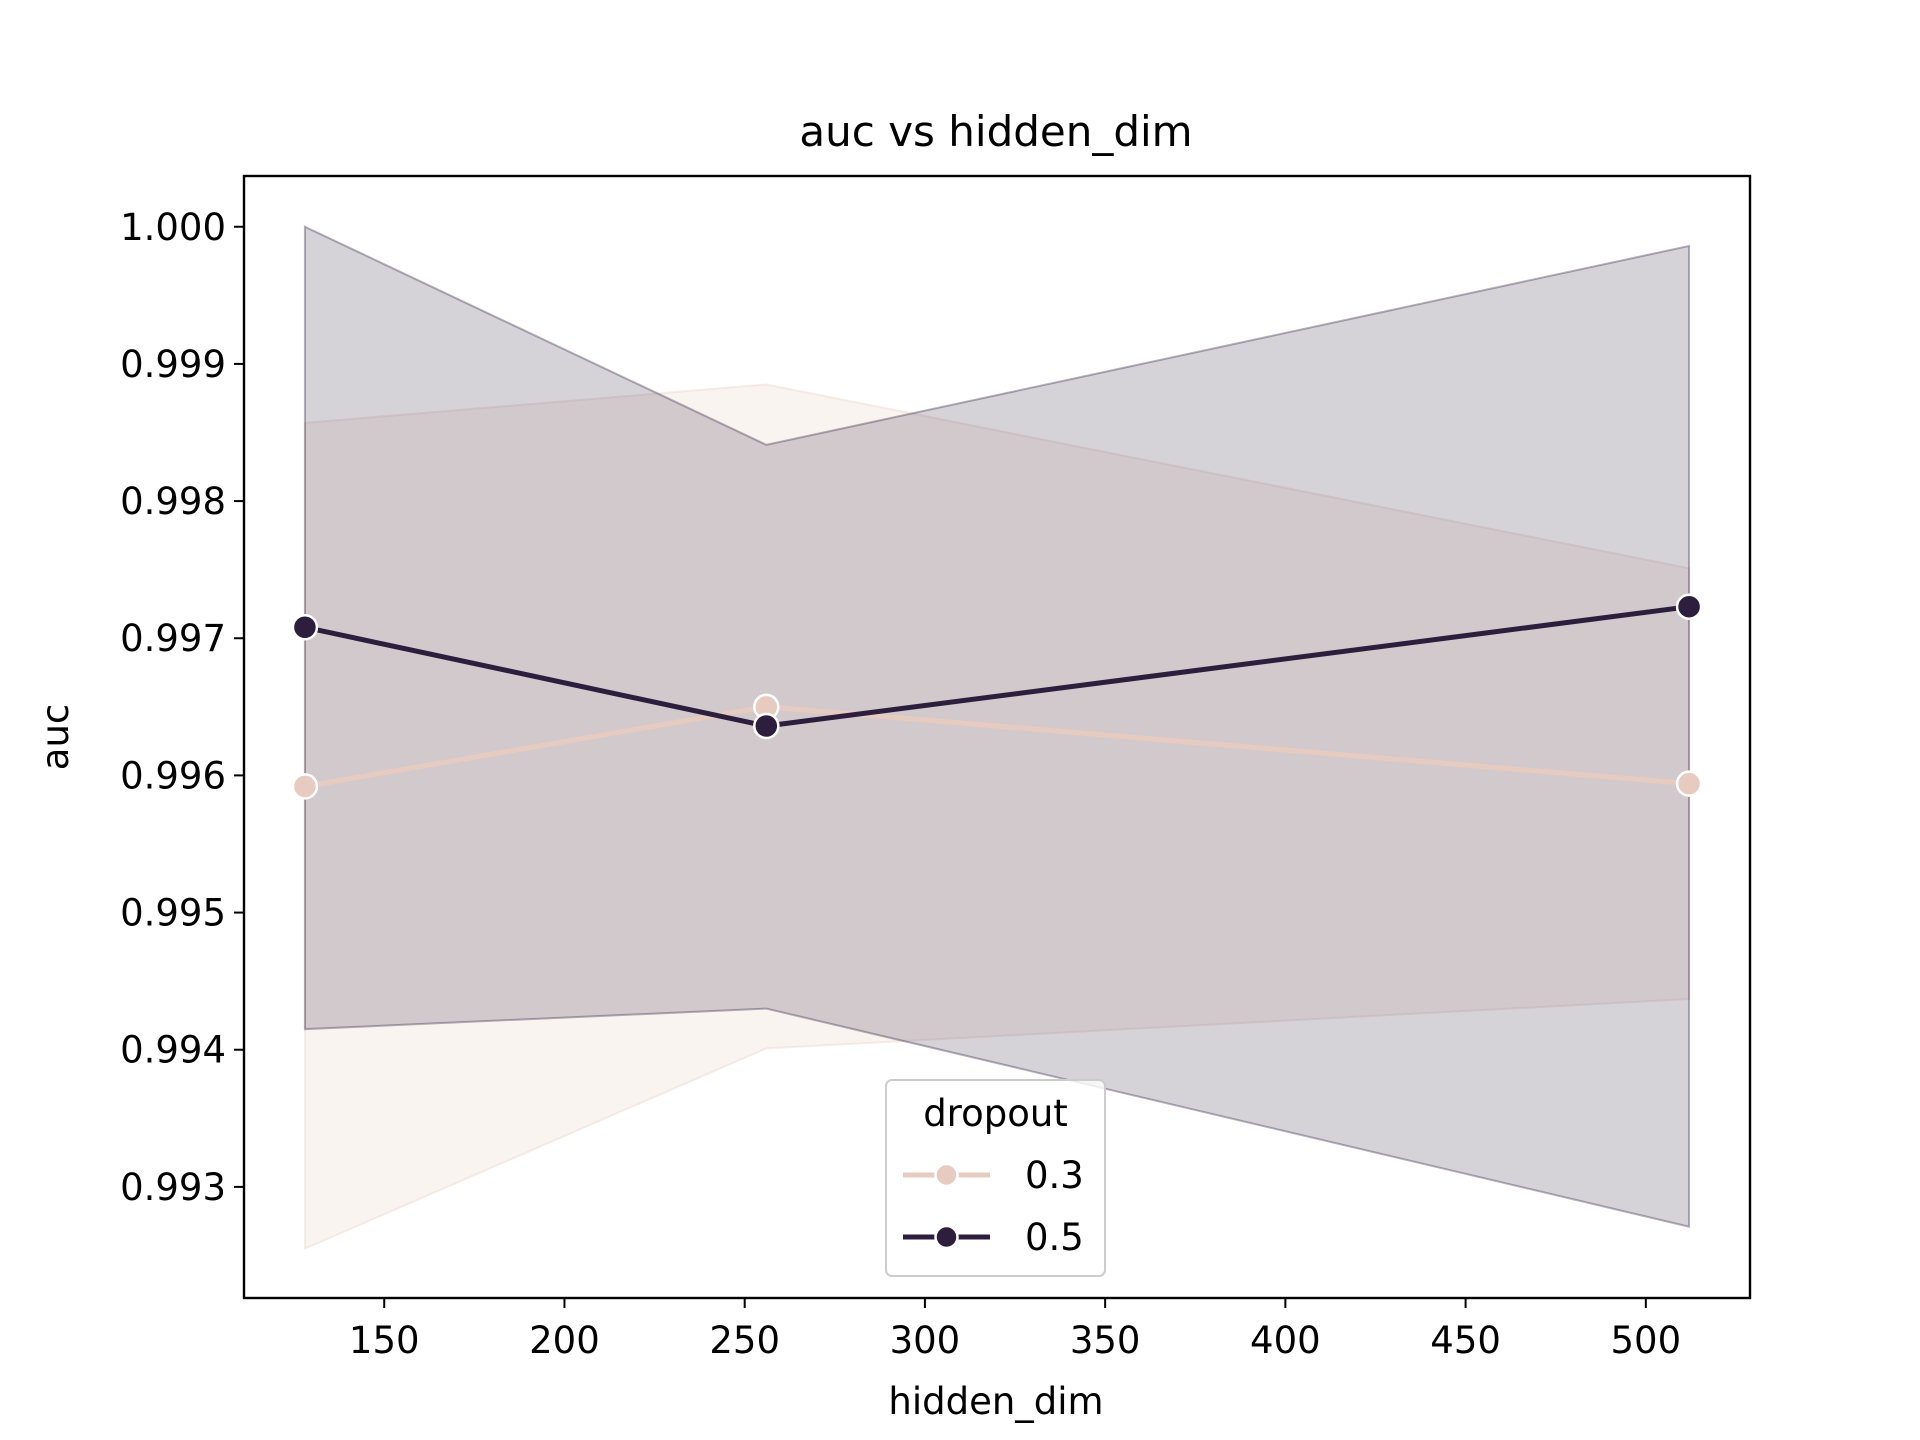 The height and width of the screenshot is (1440, 1920). I want to click on y-axis-label: auc, so click(55, 737).